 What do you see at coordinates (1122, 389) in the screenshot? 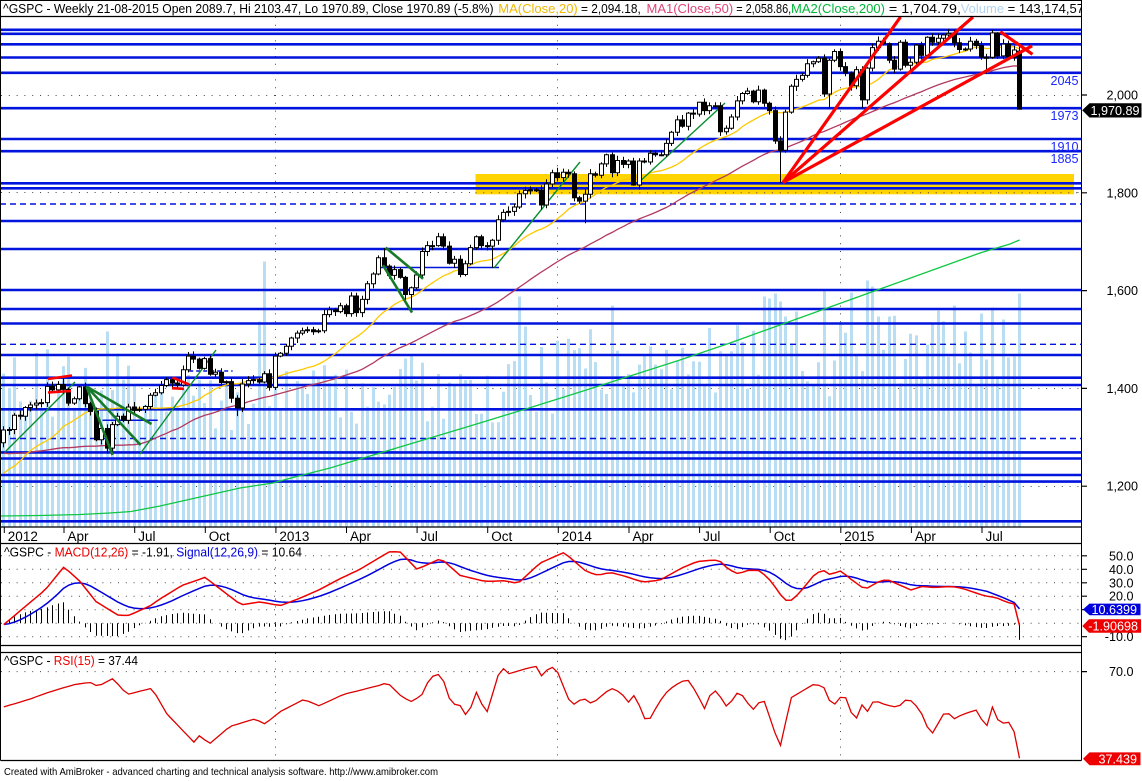
I see `svg-text: 1,400` at bounding box center [1122, 389].